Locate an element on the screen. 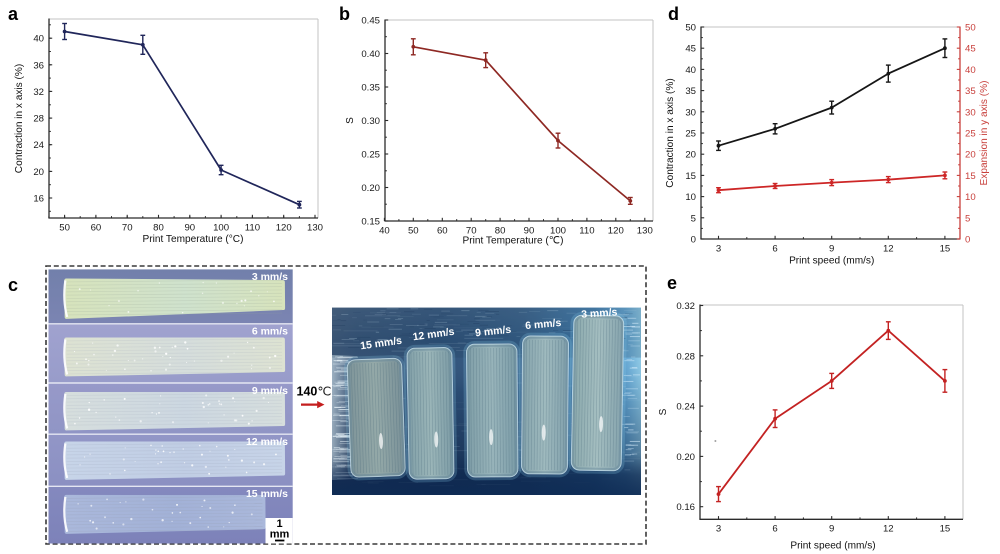  svg-text: 140℃ is located at coordinates (314, 392).